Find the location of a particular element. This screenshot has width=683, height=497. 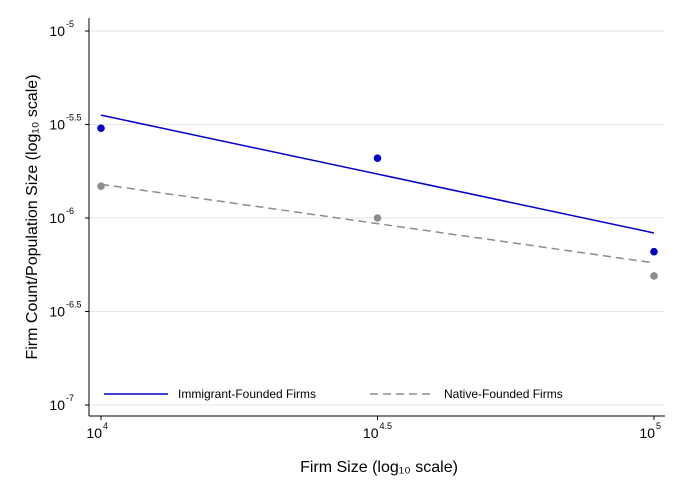

y-tick-exponent: -5 is located at coordinates (70, 24).